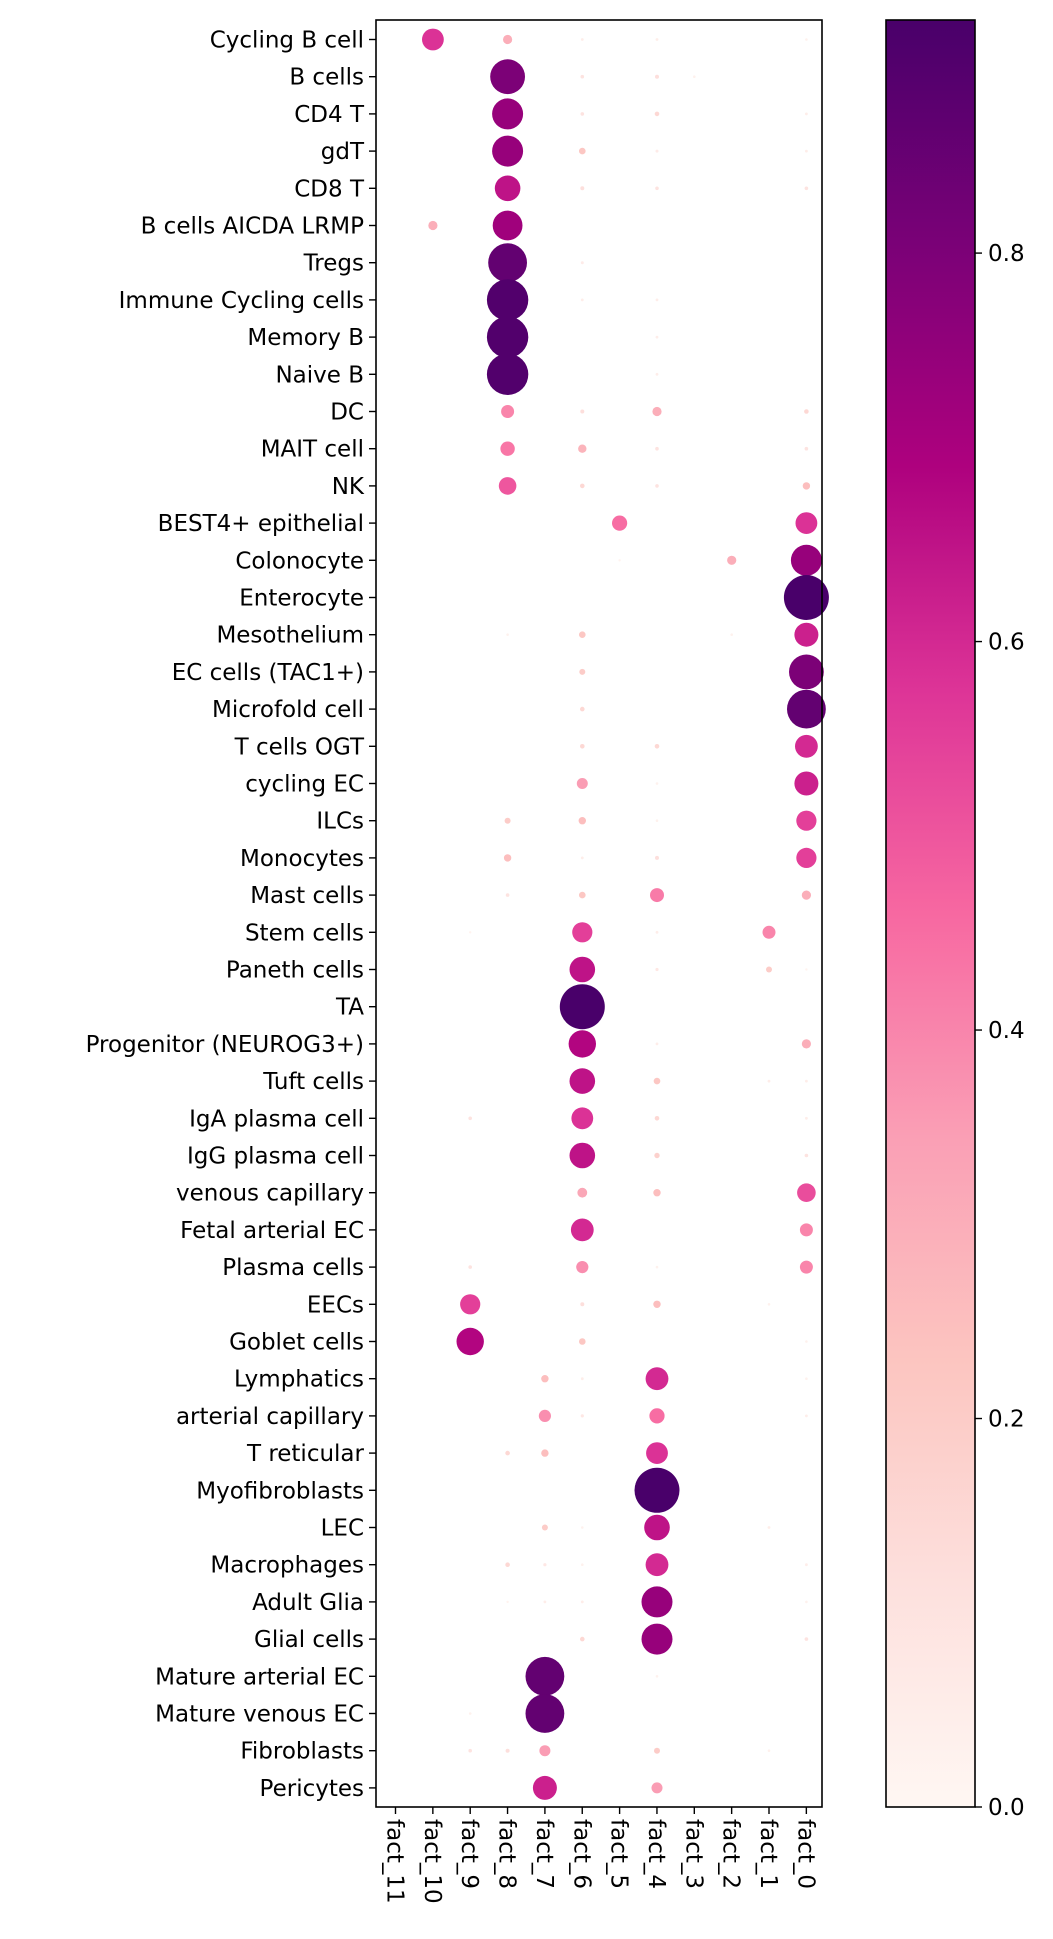  I want to click on colorbar-tick-label: 0.0, so click(1006, 1808).